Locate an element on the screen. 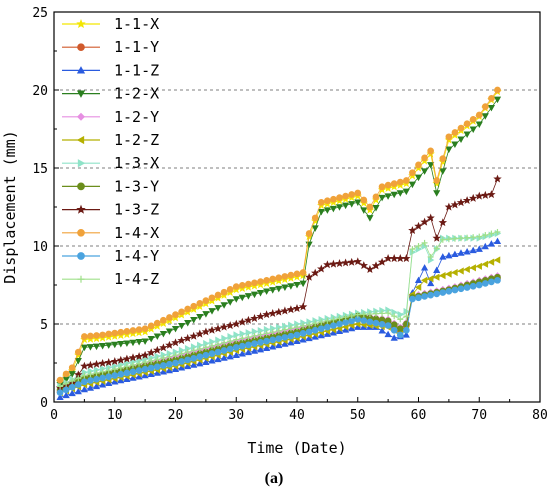  x-tick-label: 20 is located at coordinates (176, 415).